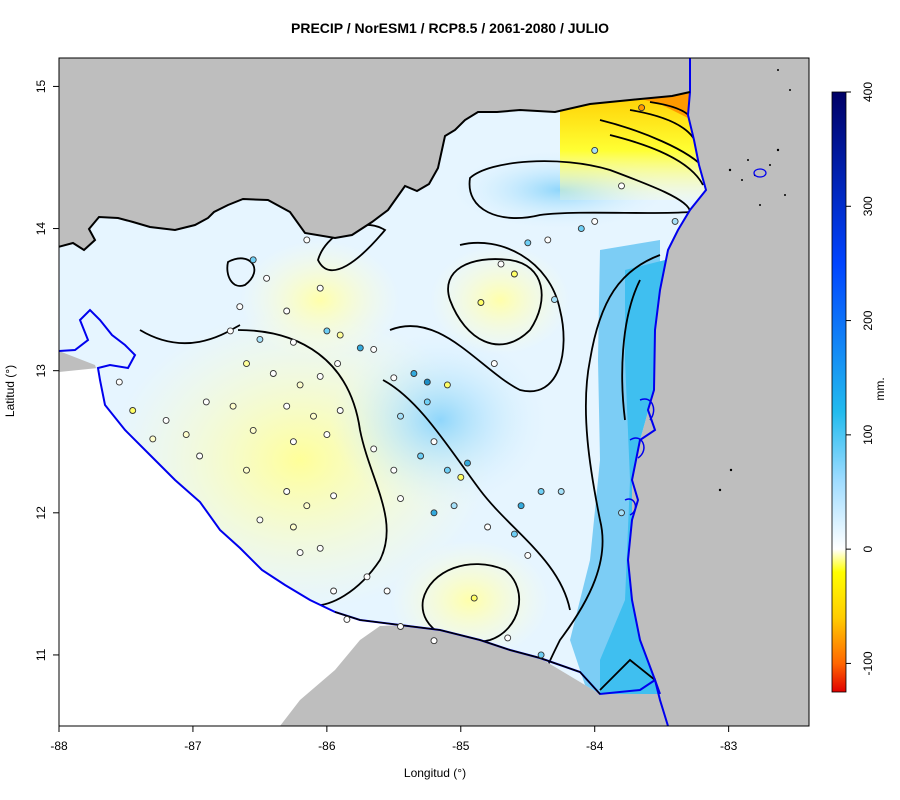 This screenshot has width=900, height=800. Describe the element at coordinates (729, 746) in the screenshot. I see `x-tick-label: -83` at that location.